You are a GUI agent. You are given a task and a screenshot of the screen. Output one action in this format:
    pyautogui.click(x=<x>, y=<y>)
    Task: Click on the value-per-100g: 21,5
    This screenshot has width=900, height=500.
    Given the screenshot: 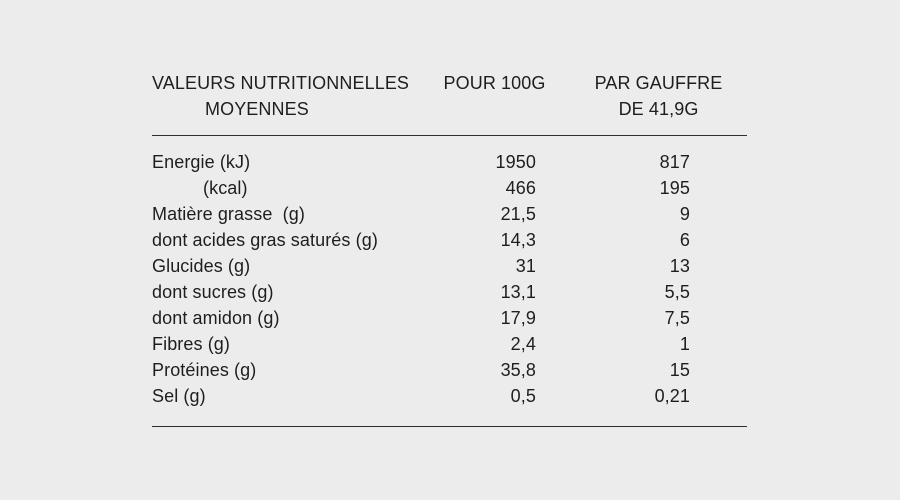 What is the action you would take?
    pyautogui.click(x=518, y=214)
    